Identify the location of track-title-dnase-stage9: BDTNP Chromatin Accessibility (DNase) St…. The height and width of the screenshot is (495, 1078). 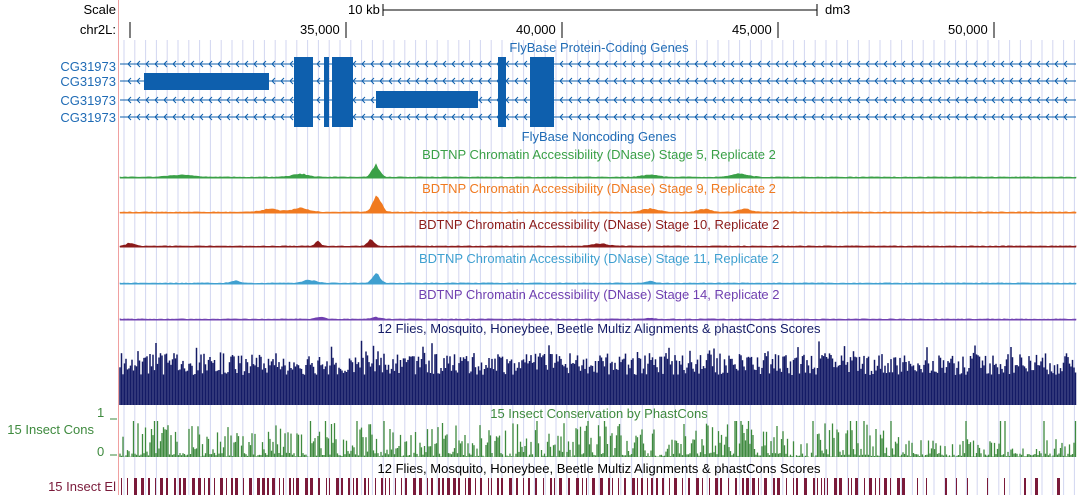
(599, 188).